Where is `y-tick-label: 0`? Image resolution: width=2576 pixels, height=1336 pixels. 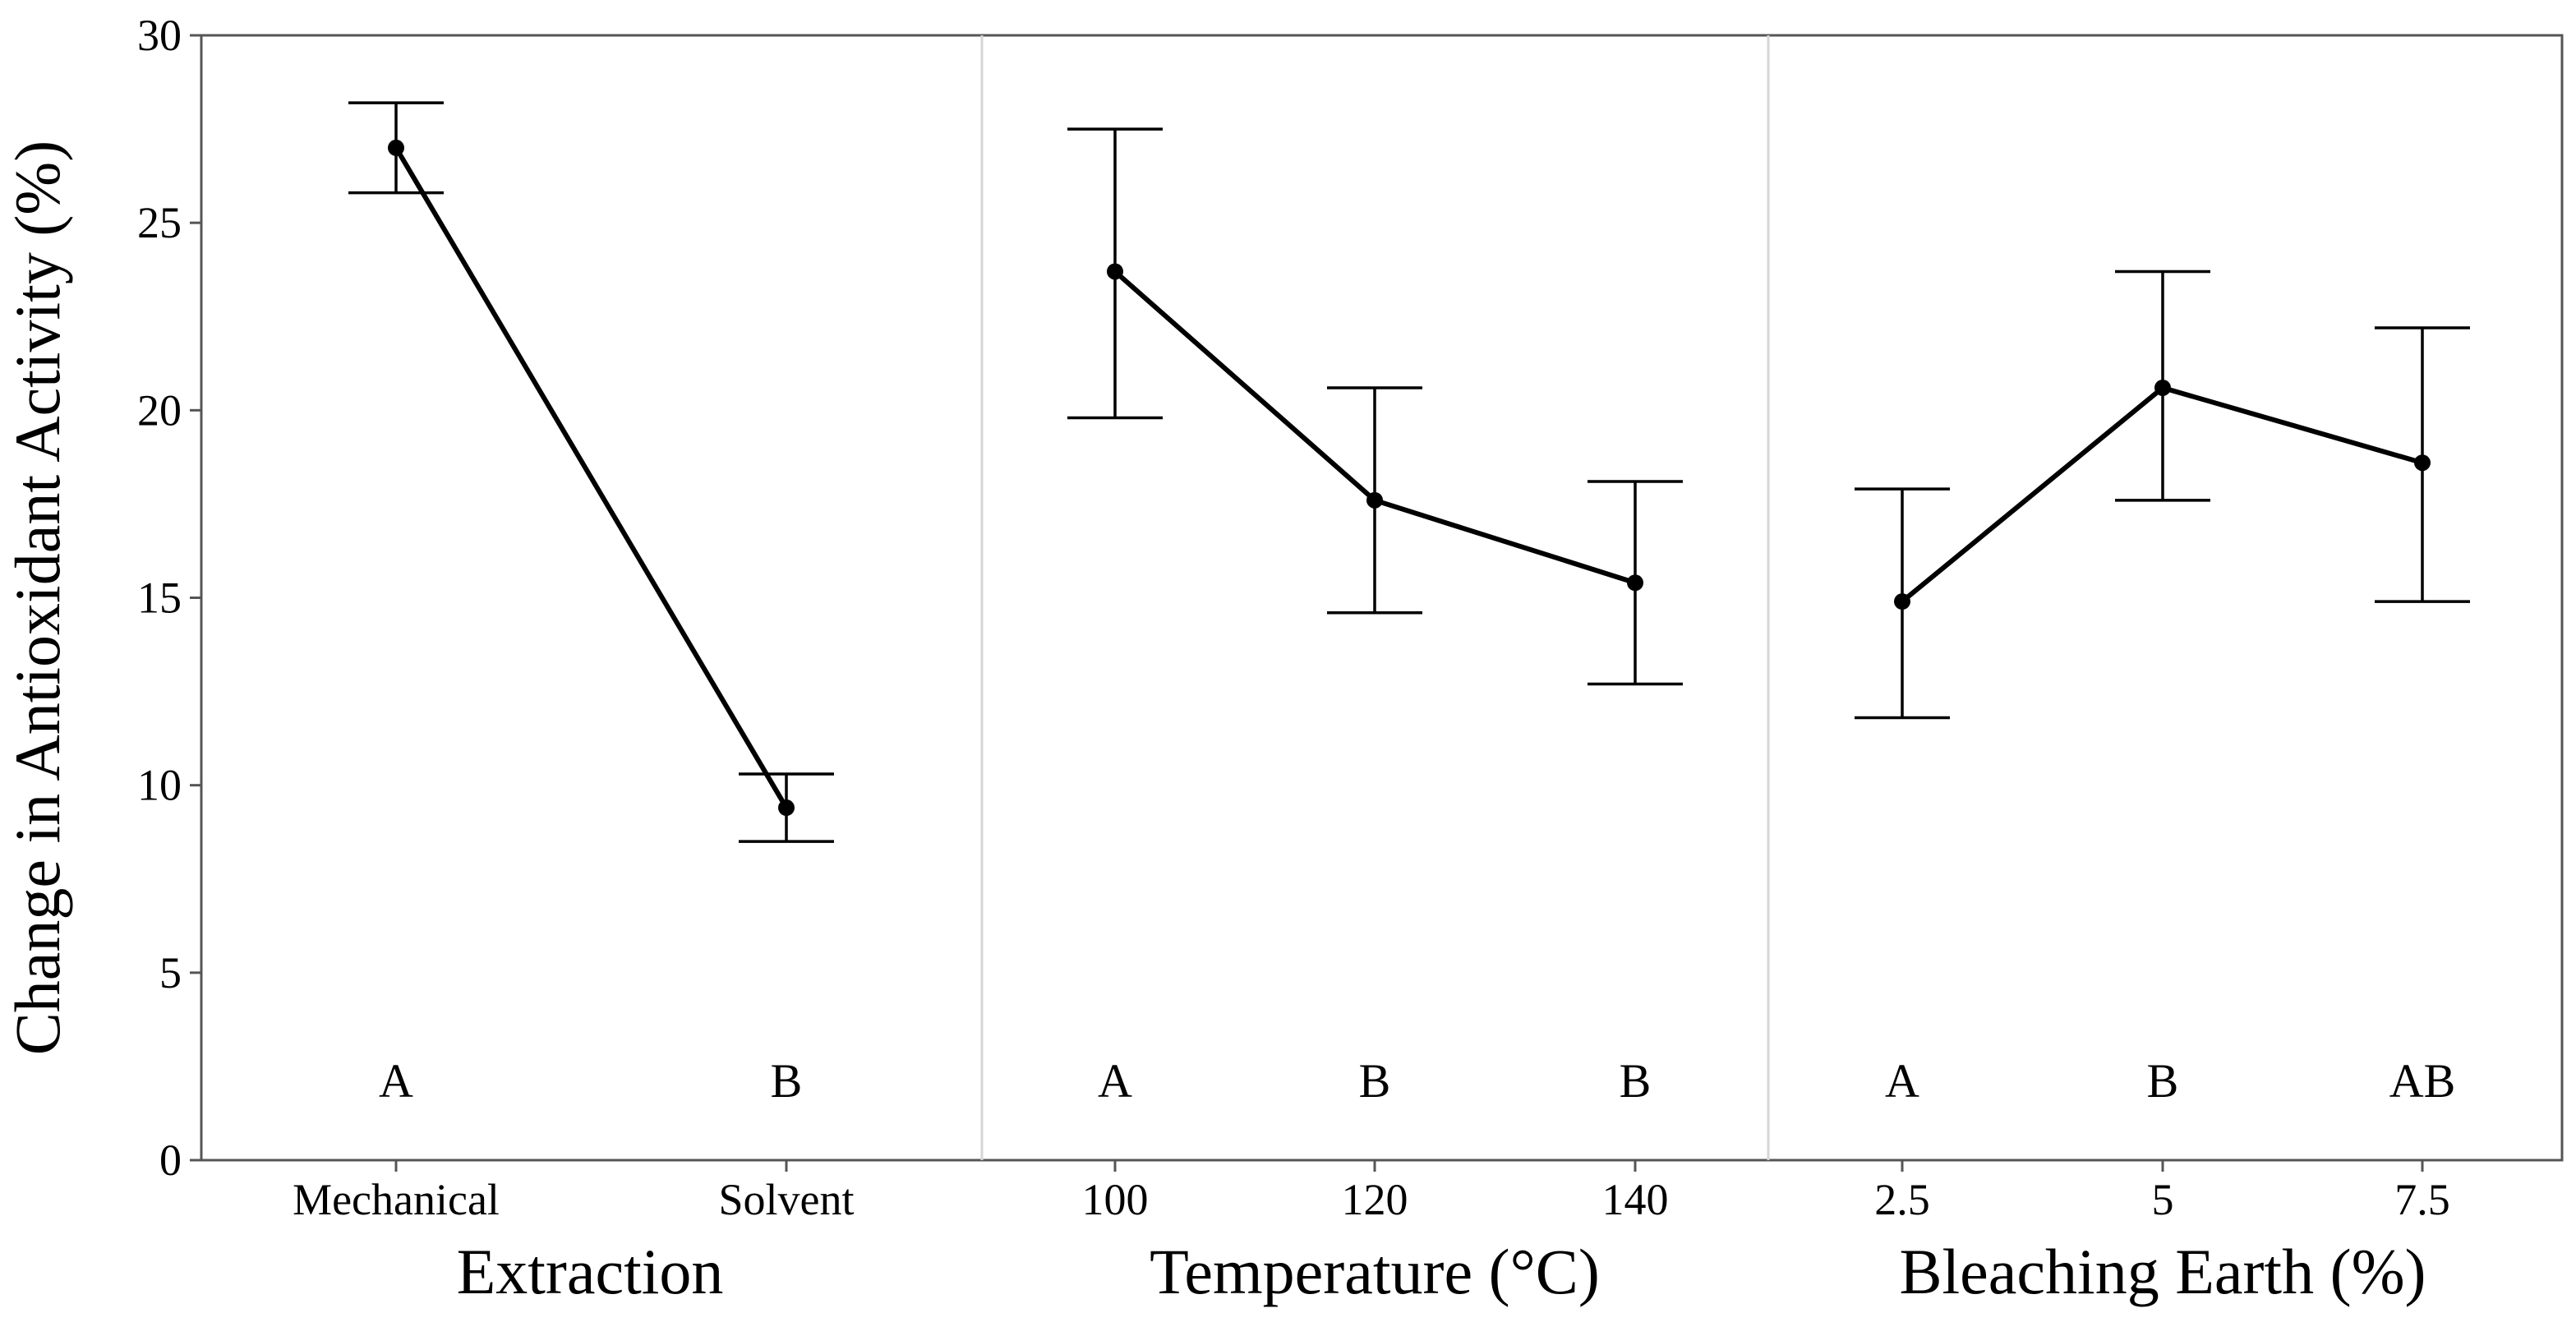 y-tick-label: 0 is located at coordinates (170, 1160).